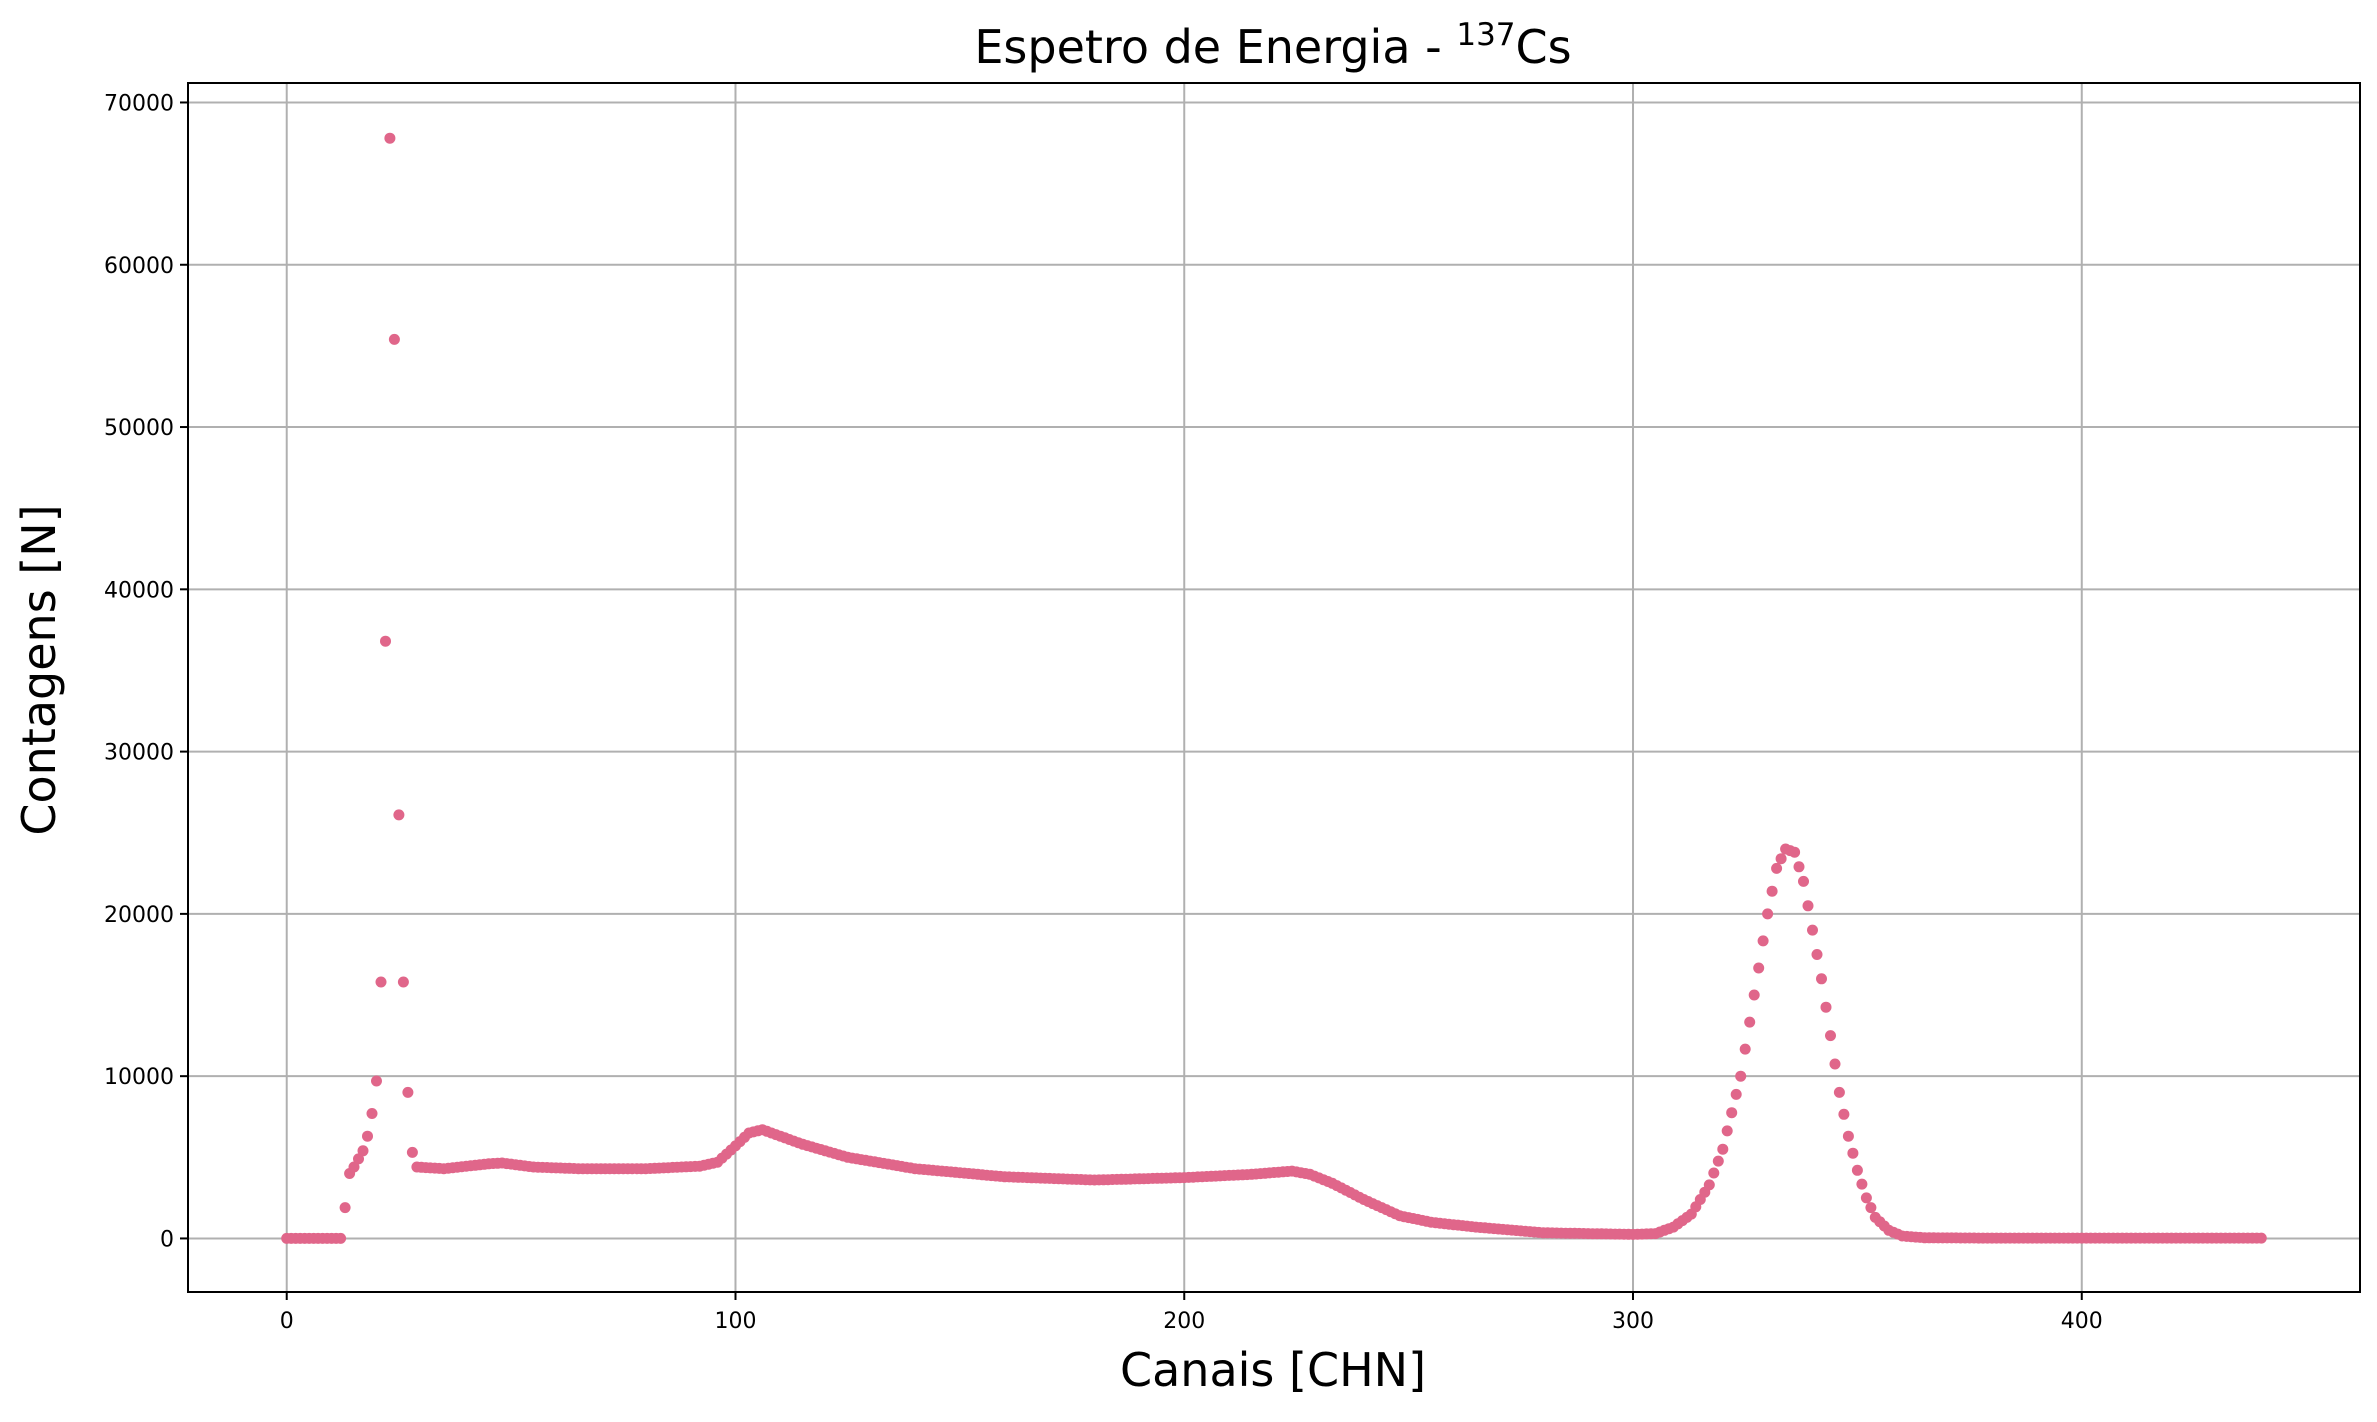 The height and width of the screenshot is (1422, 2377). What do you see at coordinates (1633, 1321) in the screenshot?
I see `x-tick-label: 300` at bounding box center [1633, 1321].